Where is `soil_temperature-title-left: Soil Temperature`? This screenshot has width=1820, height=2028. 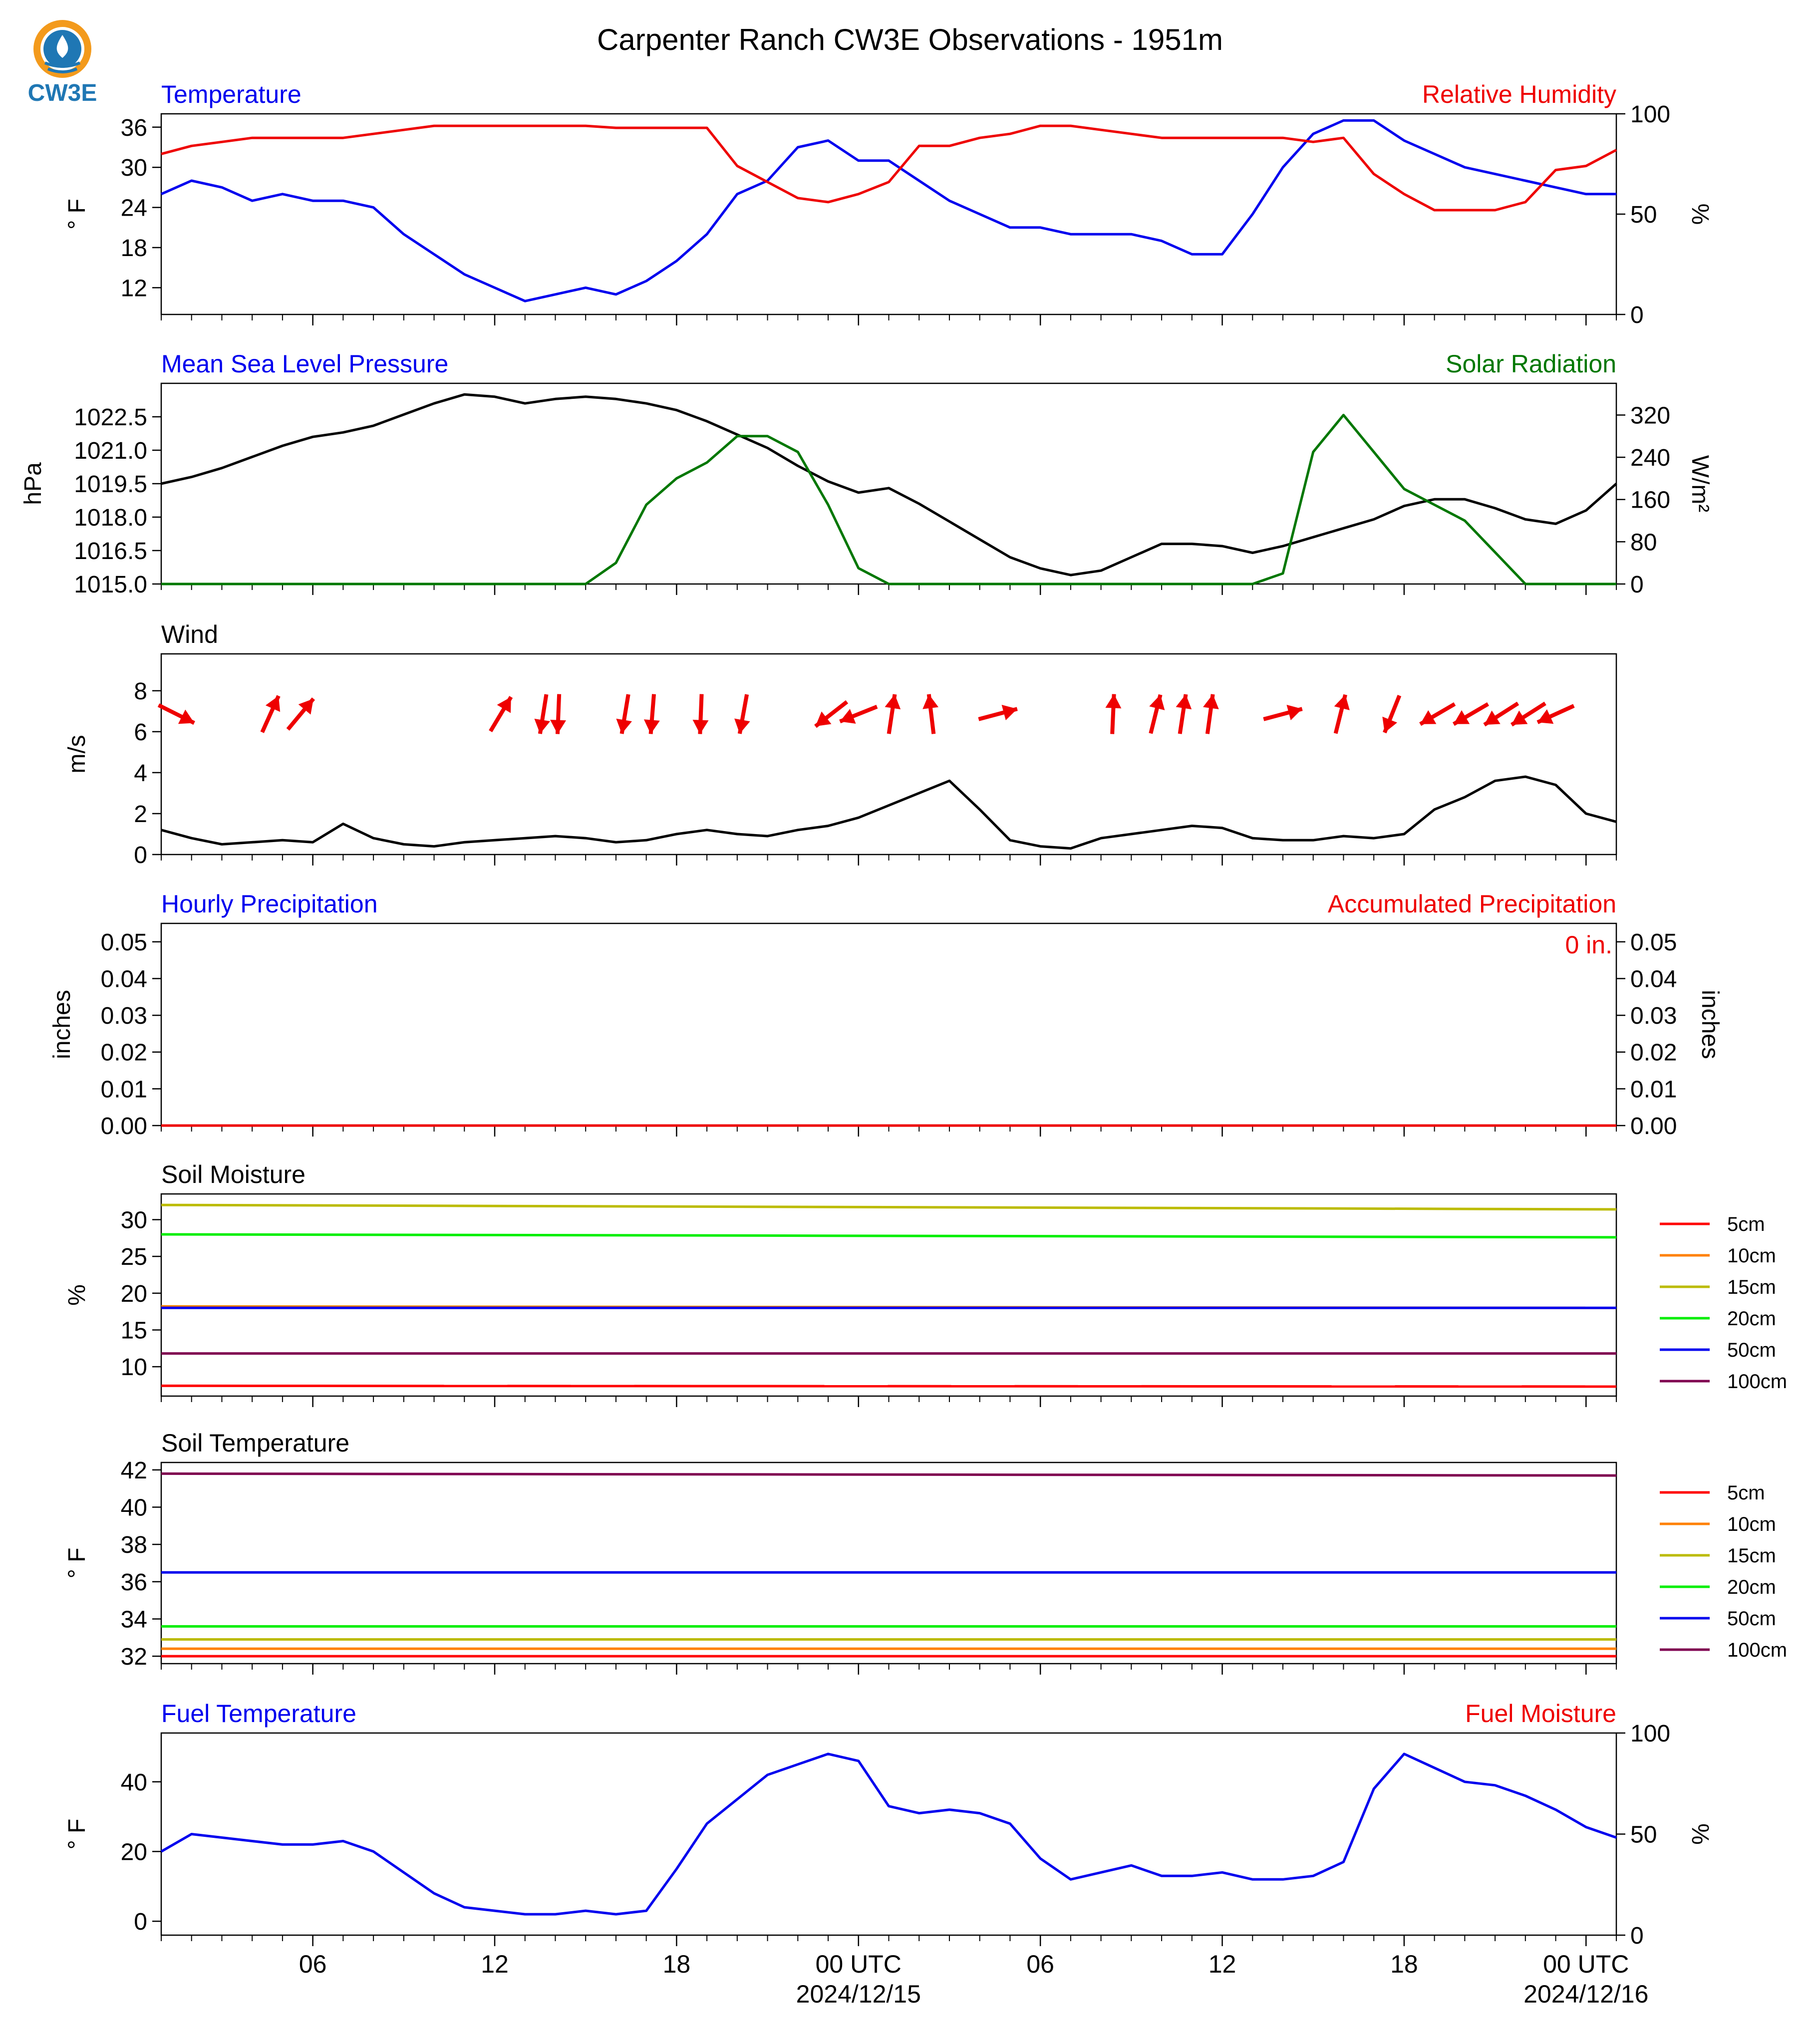
soil_temperature-title-left: Soil Temperature is located at coordinates (255, 1443).